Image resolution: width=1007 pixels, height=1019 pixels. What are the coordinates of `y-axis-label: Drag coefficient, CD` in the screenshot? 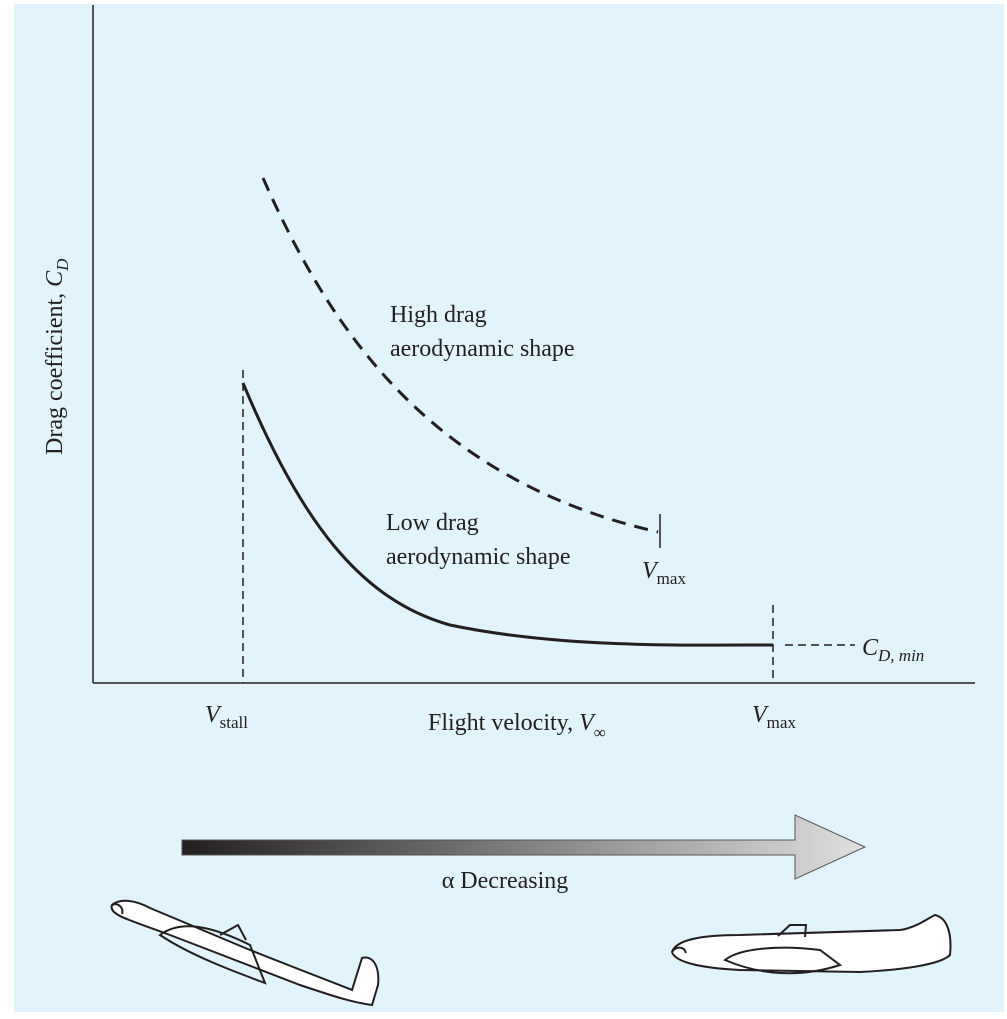 It's located at (57, 356).